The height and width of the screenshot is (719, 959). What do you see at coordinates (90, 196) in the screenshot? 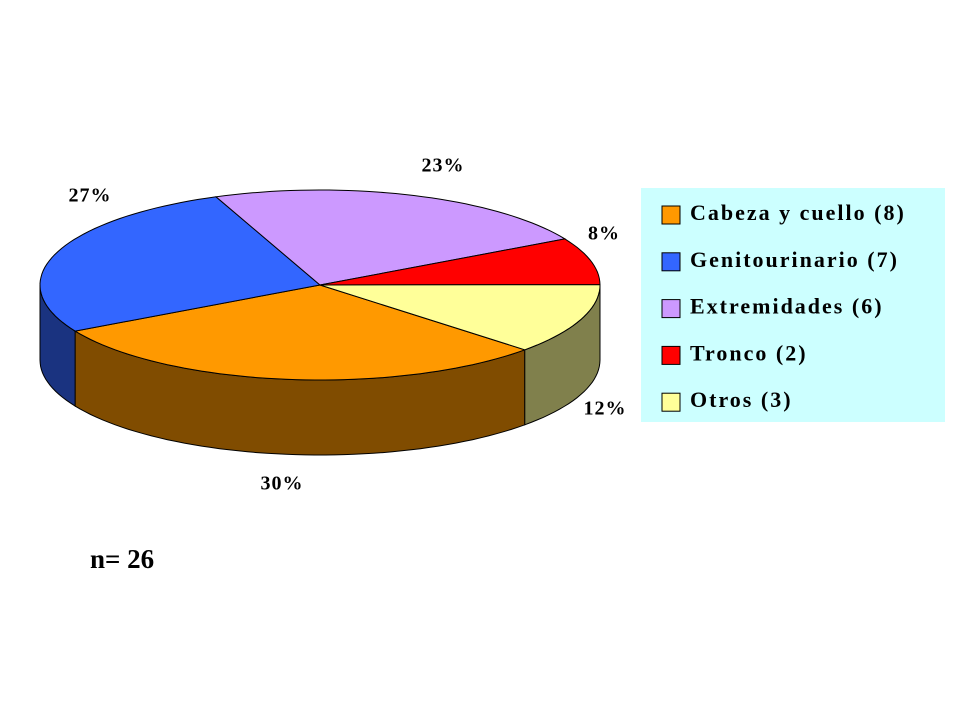
I see `data-label: 27%` at bounding box center [90, 196].